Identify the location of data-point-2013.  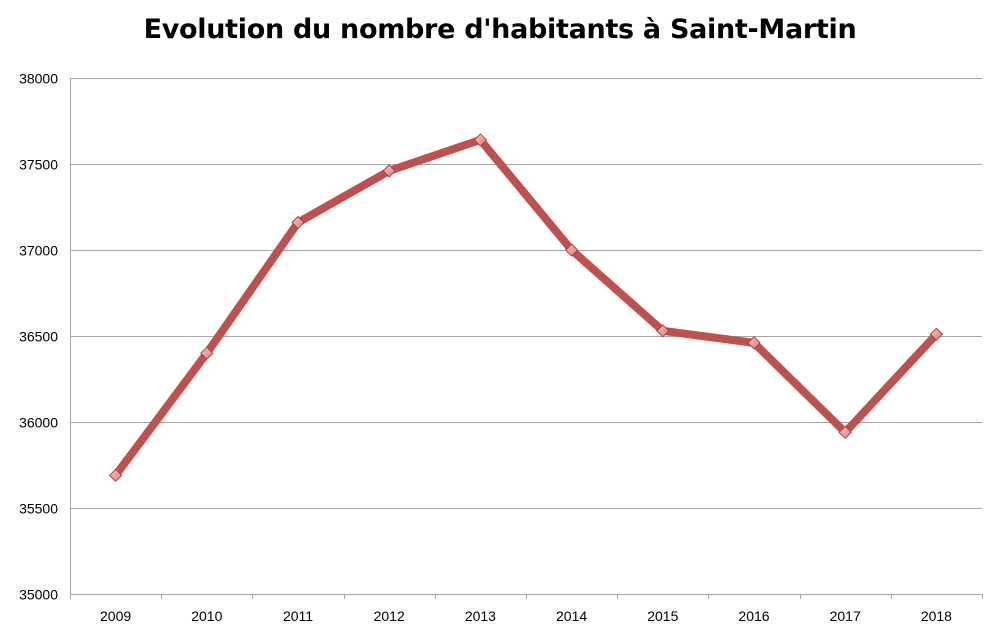
(480, 140).